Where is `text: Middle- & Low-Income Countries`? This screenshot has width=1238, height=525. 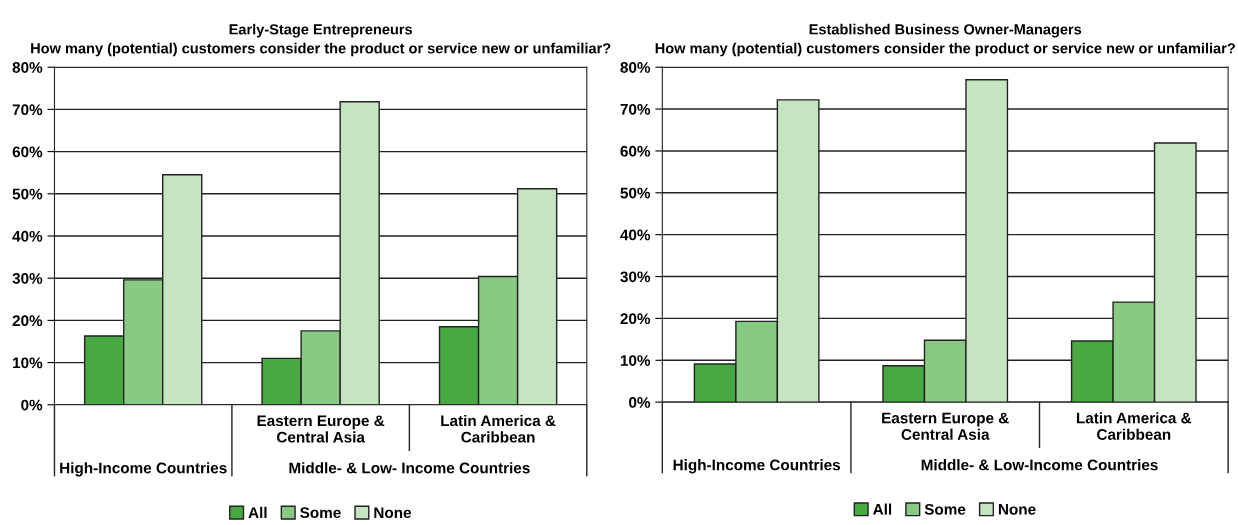
text: Middle- & Low-Income Countries is located at coordinates (1039, 465).